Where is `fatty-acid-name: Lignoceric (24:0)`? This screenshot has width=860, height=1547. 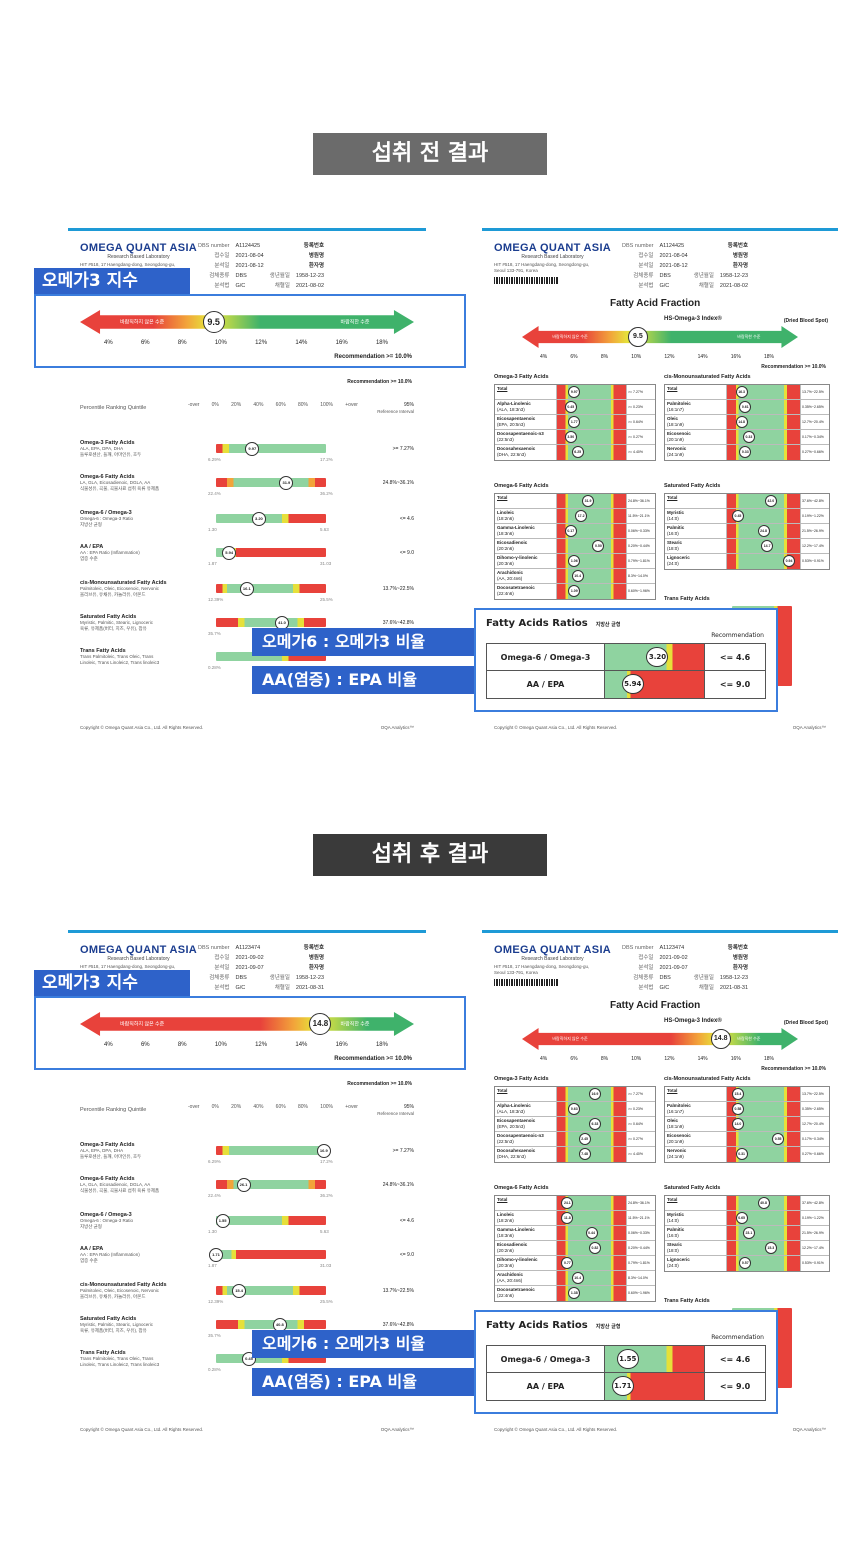 fatty-acid-name: Lignoceric (24:0) is located at coordinates (696, 561).